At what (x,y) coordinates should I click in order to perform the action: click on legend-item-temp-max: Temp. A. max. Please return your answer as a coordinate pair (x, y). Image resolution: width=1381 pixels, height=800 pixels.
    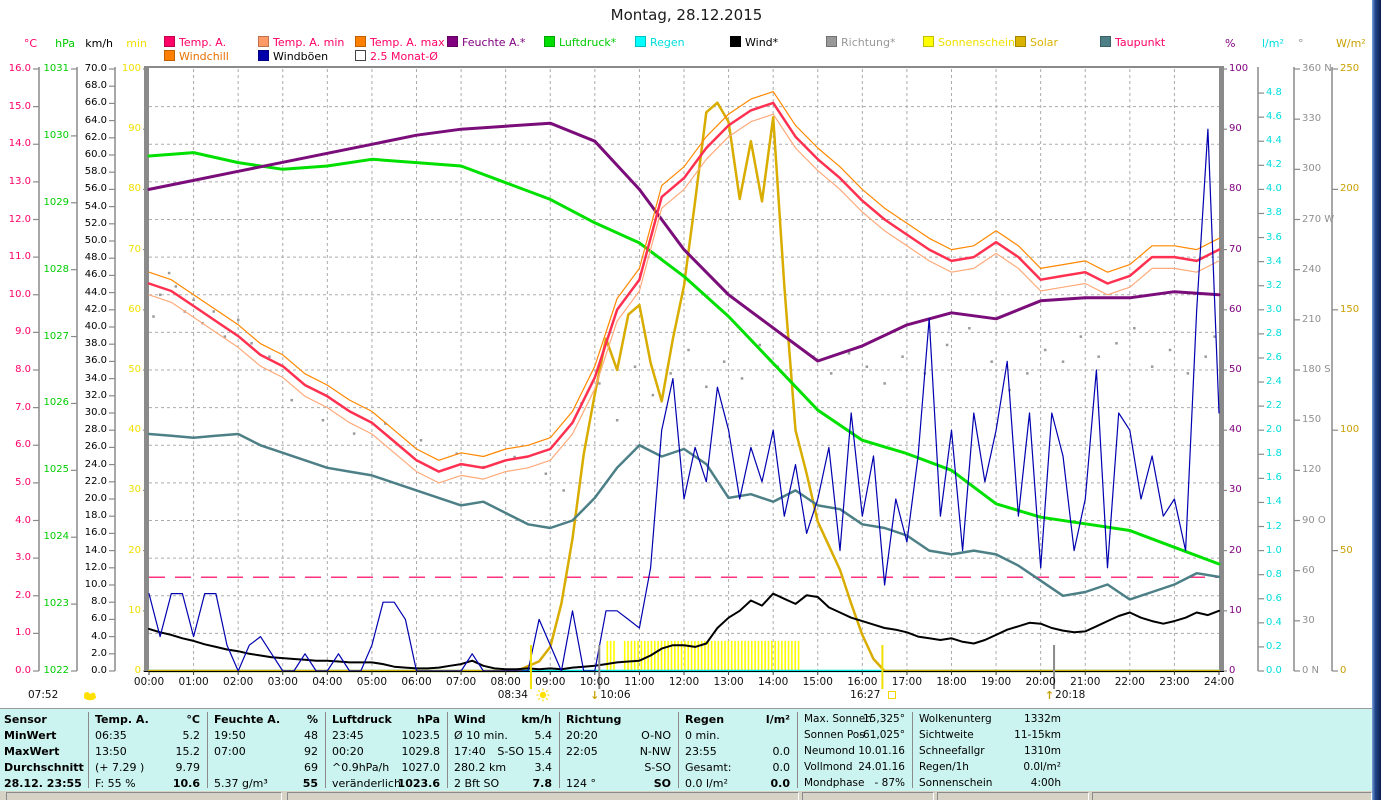
    Looking at the image, I should click on (400, 42).